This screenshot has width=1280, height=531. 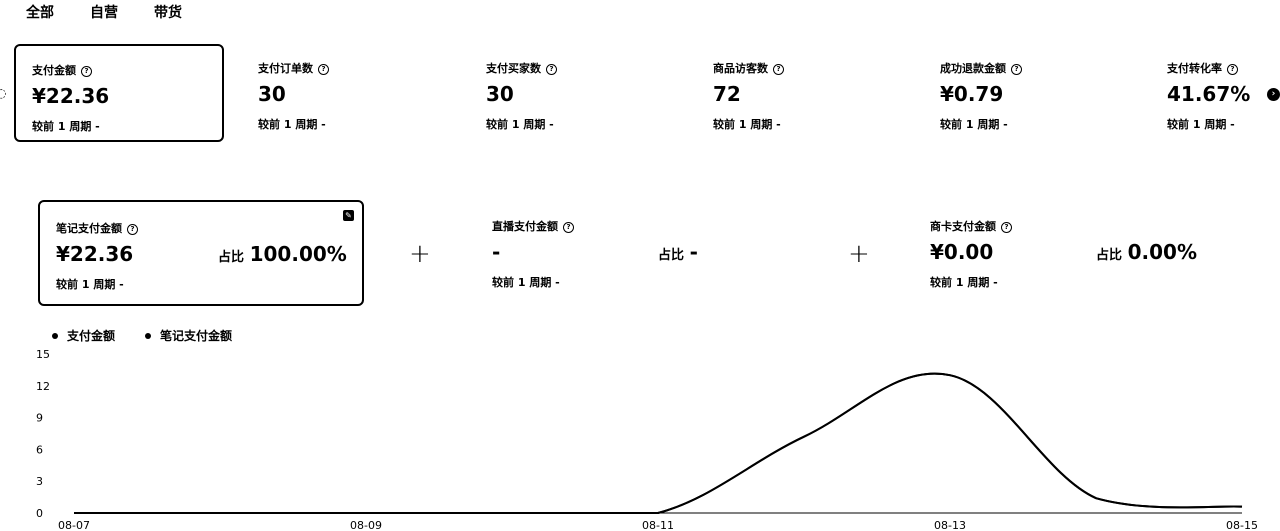 What do you see at coordinates (521, 68) in the screenshot?
I see `metric-title: 支付买家数?` at bounding box center [521, 68].